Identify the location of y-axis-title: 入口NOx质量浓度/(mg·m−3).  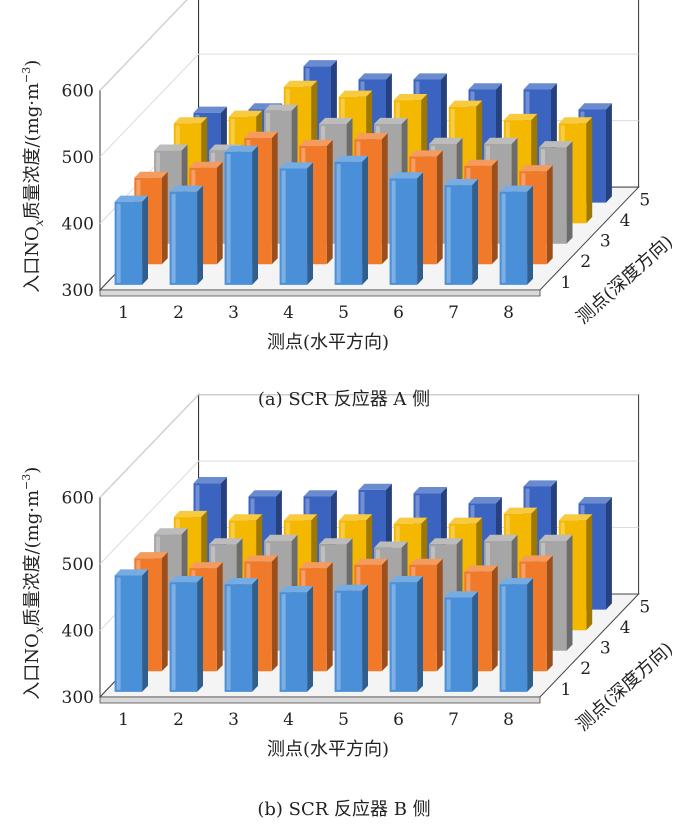
(33, 176).